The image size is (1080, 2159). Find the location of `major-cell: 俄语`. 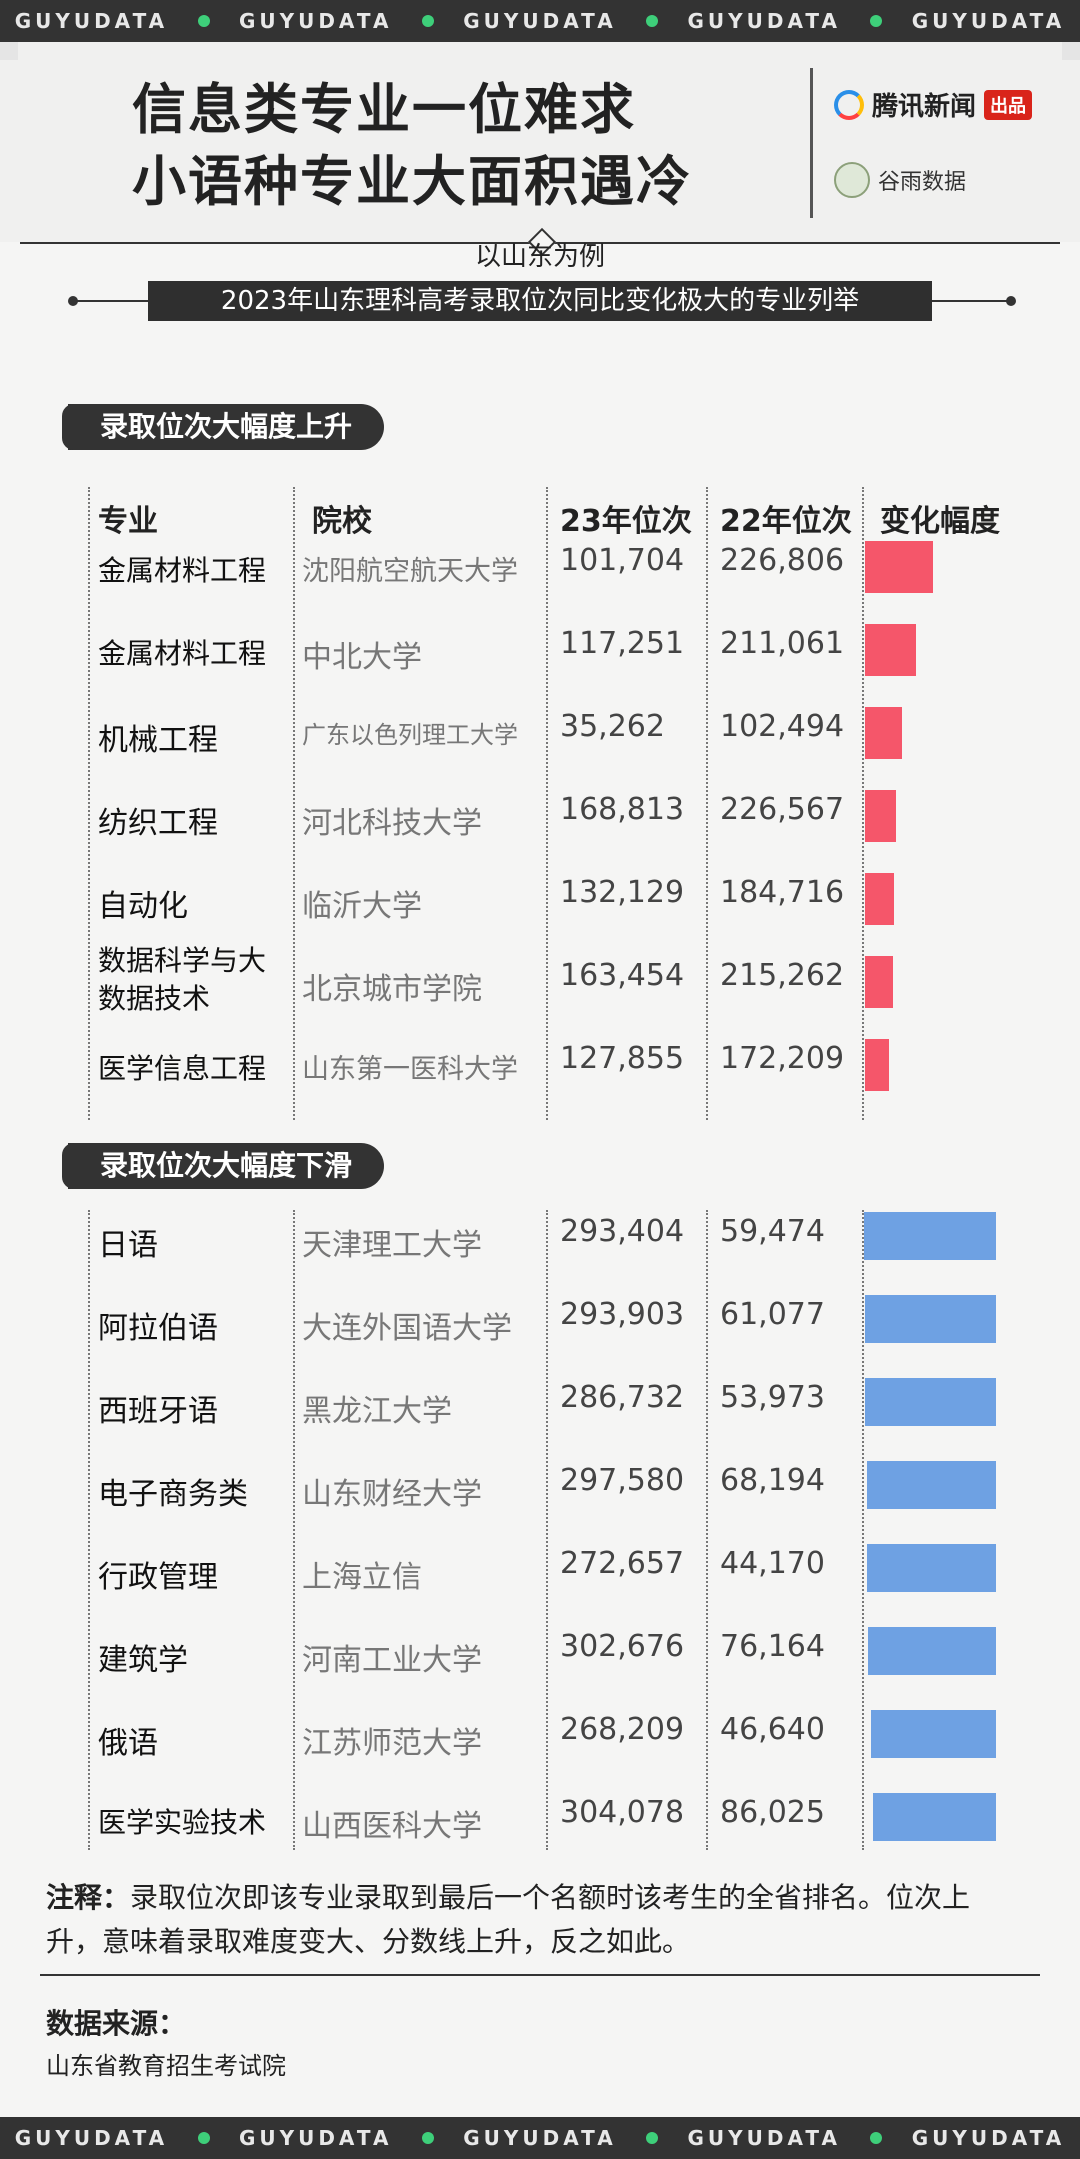

major-cell: 俄语 is located at coordinates (128, 1743).